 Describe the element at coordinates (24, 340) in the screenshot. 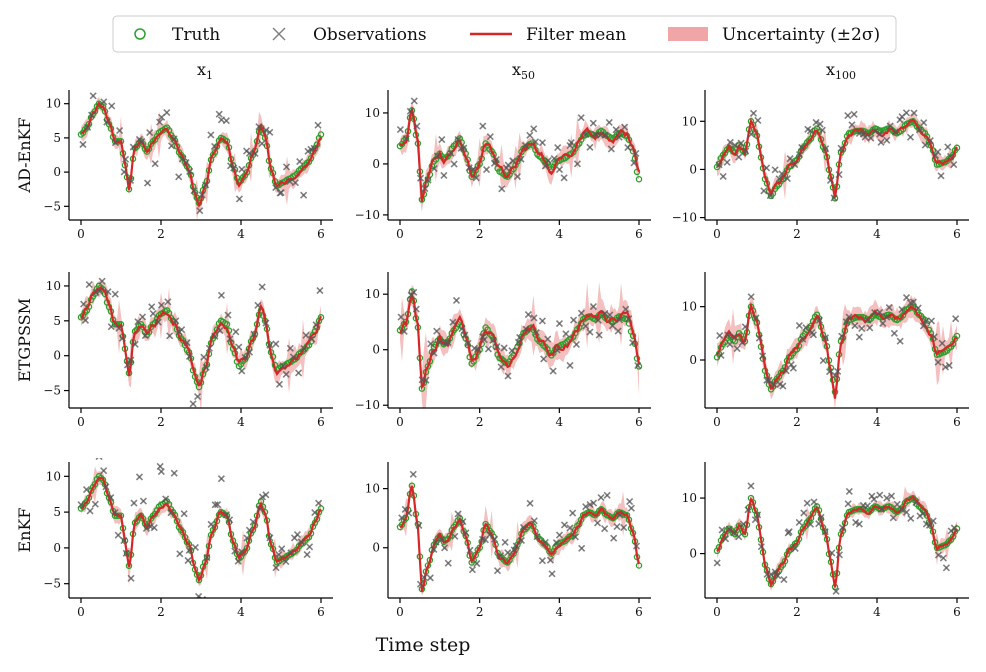

I see `row-label-etgpssm: ETGPSSM` at that location.